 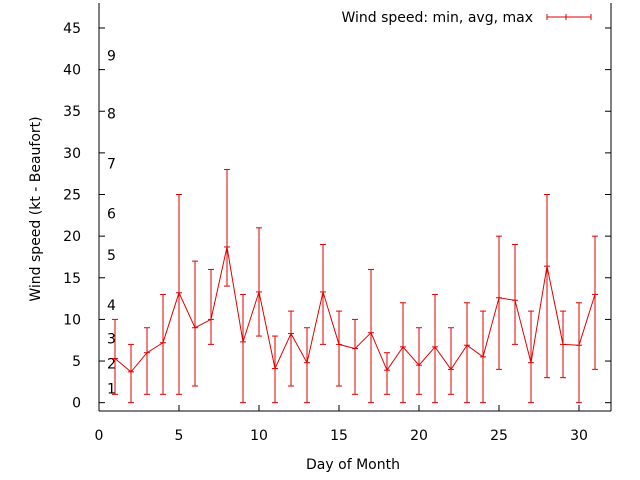 I want to click on x-tick-label: 0, so click(x=99, y=436).